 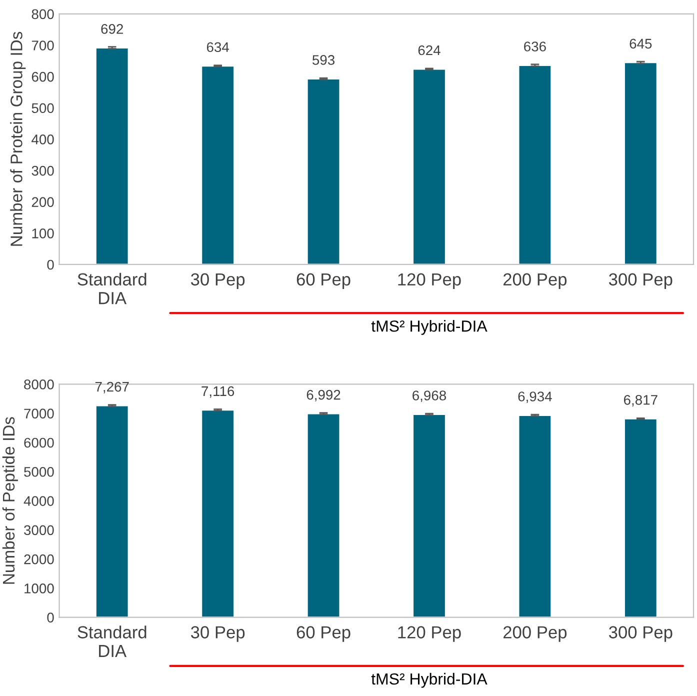 I want to click on y-tick-label: 300, so click(x=43, y=171).